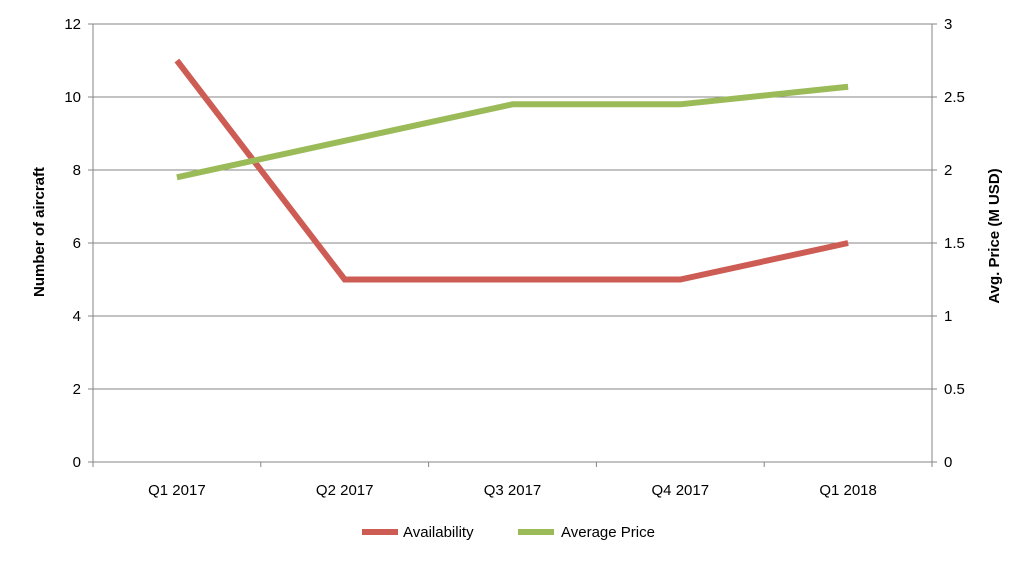  I want to click on right-tick-label: 0, so click(948, 462).